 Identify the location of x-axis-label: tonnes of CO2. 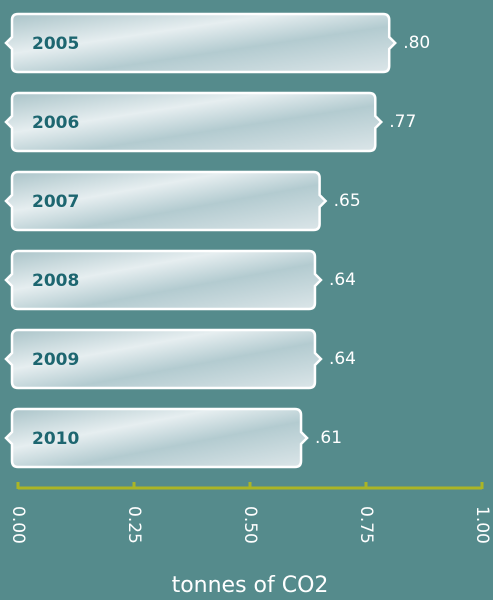
(250, 585).